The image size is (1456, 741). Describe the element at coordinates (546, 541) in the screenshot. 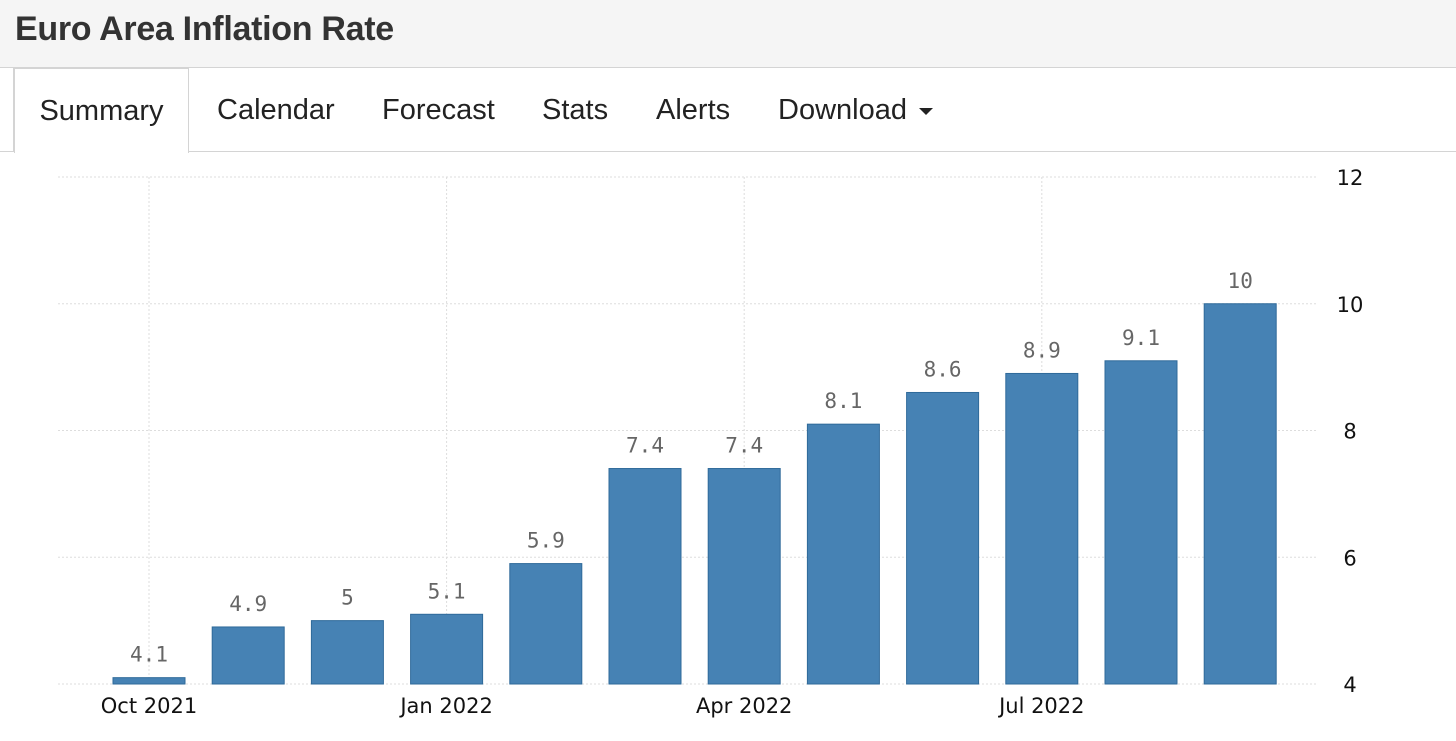

I see `bar-value-label-feb-2022: 5.9` at that location.